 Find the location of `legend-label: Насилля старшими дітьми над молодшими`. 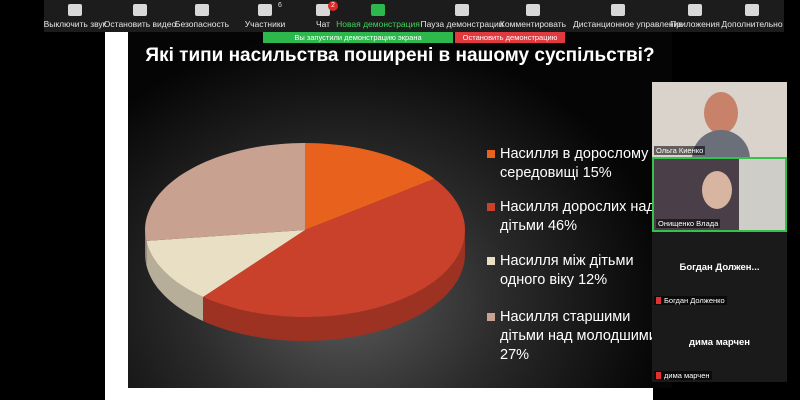

legend-label: Насилля старшими дітьми над молодшими is located at coordinates (578, 326).